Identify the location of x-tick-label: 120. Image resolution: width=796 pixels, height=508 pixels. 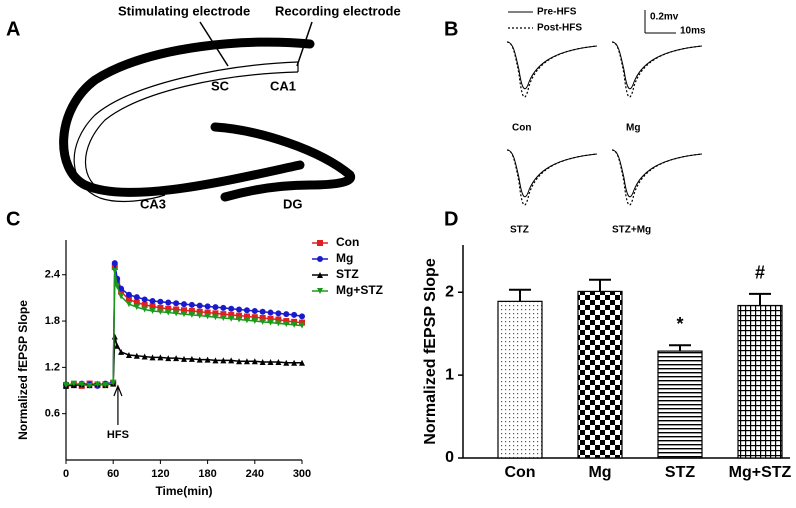
(160, 474).